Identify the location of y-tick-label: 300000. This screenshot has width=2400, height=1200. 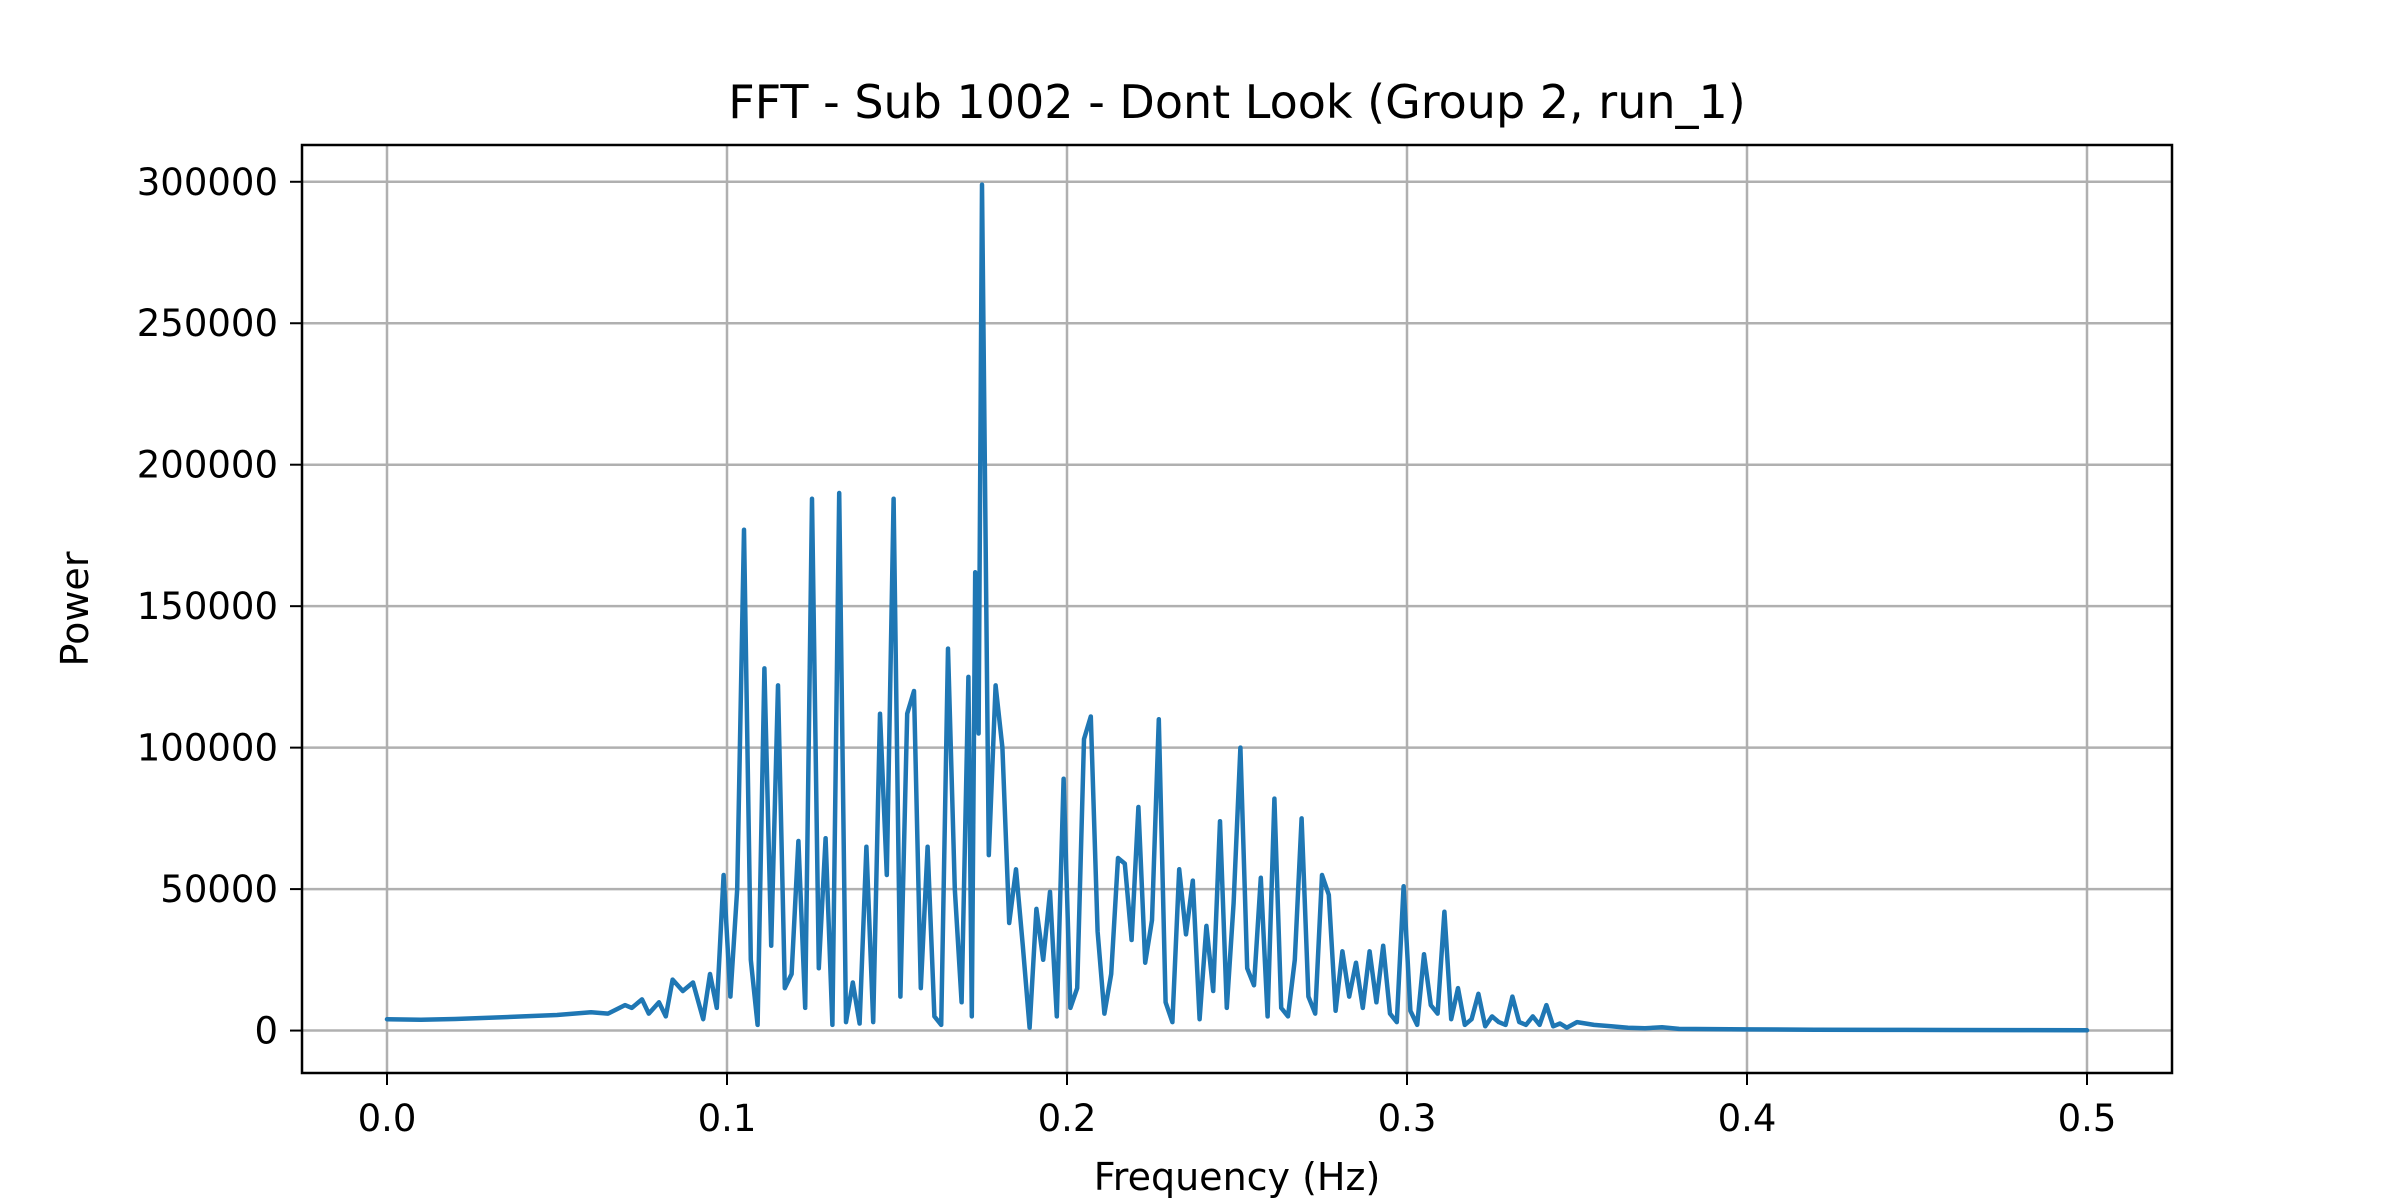
(207, 182).